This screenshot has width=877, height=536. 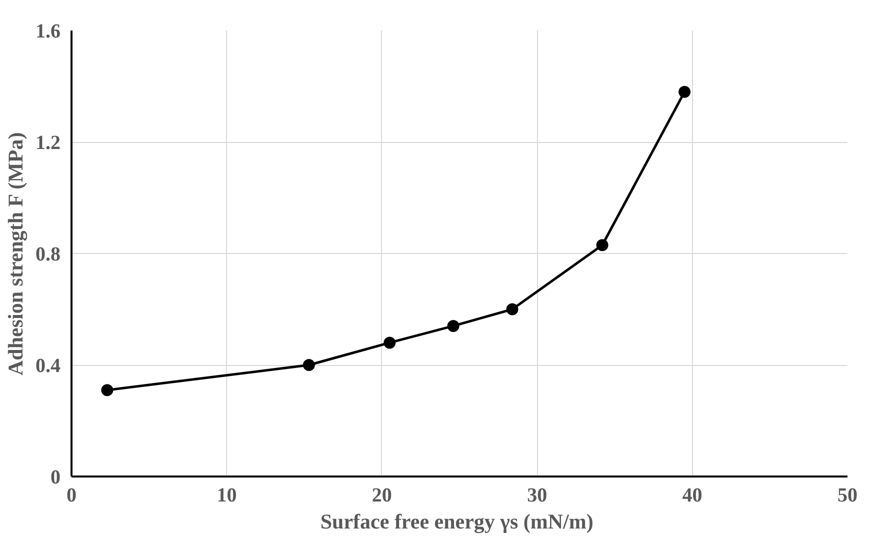 What do you see at coordinates (48, 143) in the screenshot?
I see `y-tick-label: 1.2` at bounding box center [48, 143].